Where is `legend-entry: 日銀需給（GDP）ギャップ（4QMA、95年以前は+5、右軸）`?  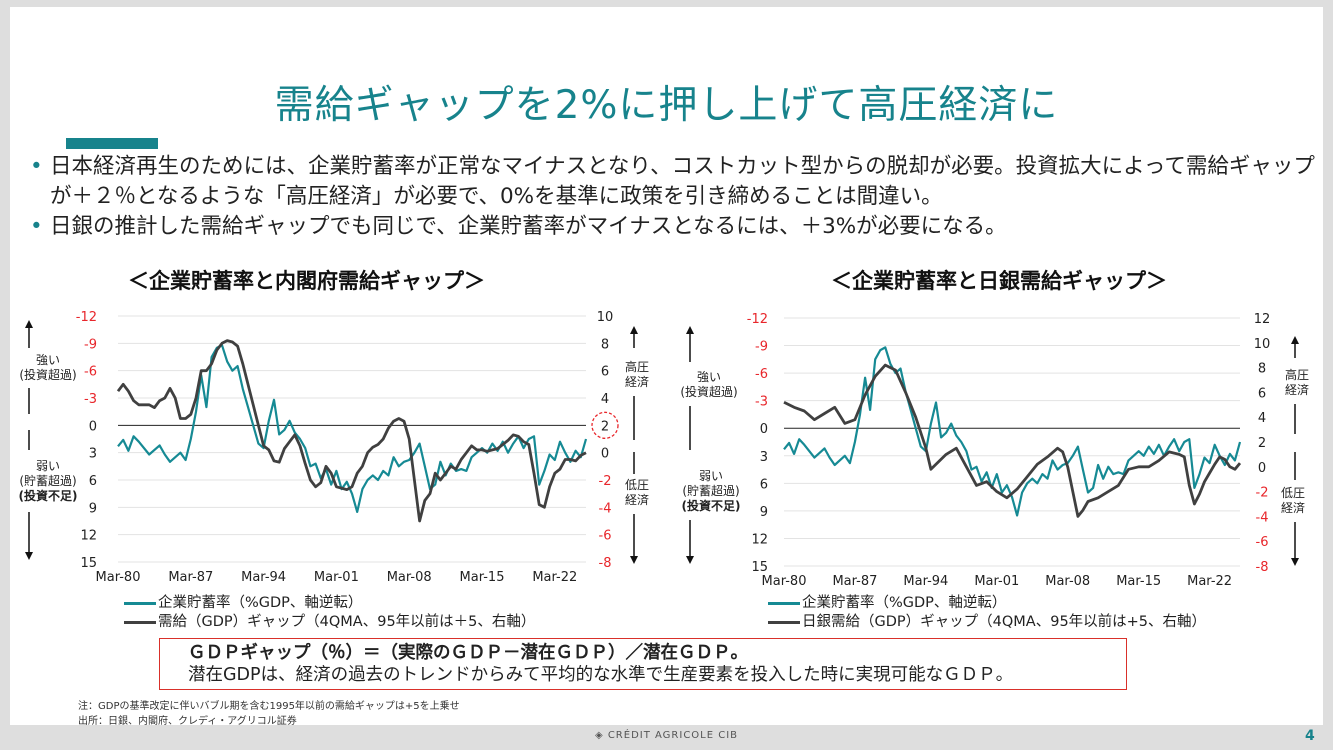 legend-entry: 日銀需給（GDP）ギャップ（4QMA、95年以前は+5、右軸） is located at coordinates (987, 622).